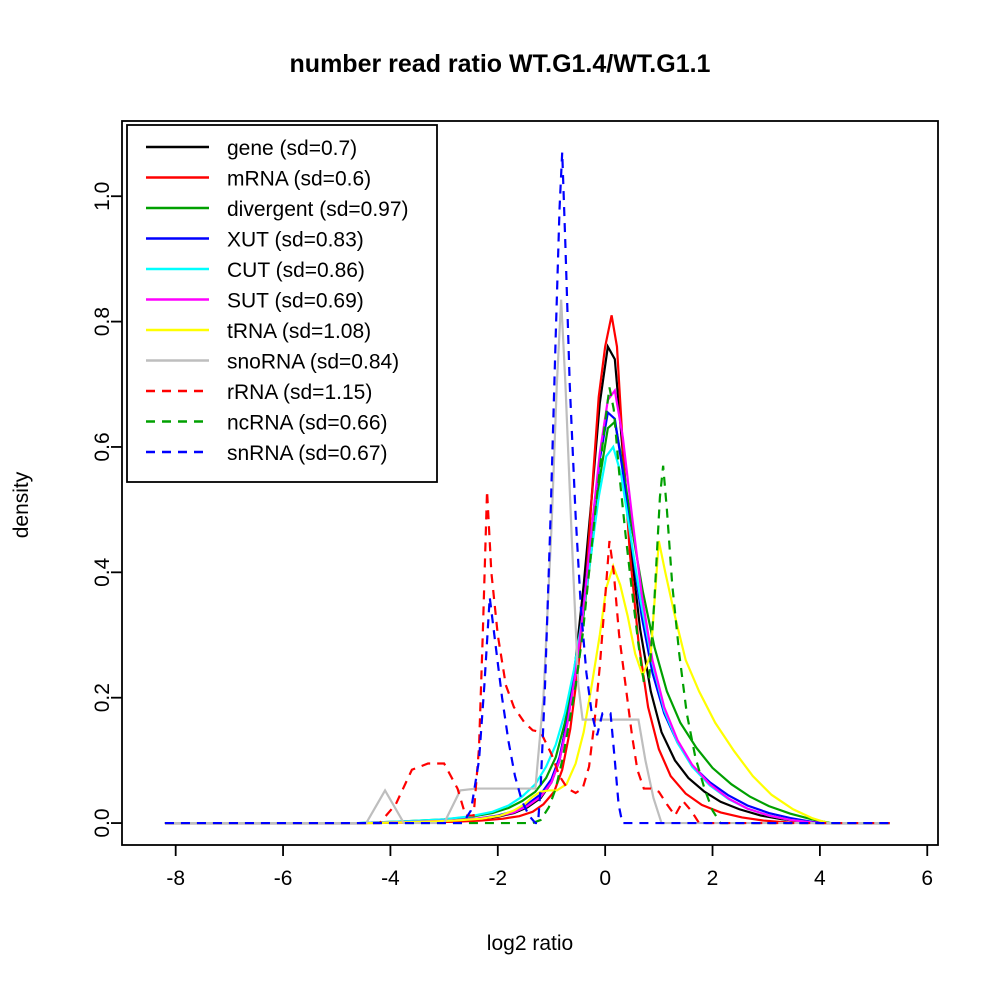  What do you see at coordinates (313, 362) in the screenshot?
I see `legend-label-snoRNA: snoRNA (sd=0.84)` at bounding box center [313, 362].